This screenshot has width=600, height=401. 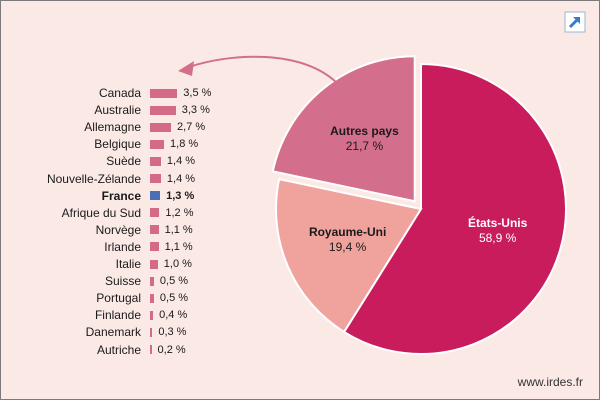 I want to click on bar-category-label: Danemark, so click(x=113, y=332).